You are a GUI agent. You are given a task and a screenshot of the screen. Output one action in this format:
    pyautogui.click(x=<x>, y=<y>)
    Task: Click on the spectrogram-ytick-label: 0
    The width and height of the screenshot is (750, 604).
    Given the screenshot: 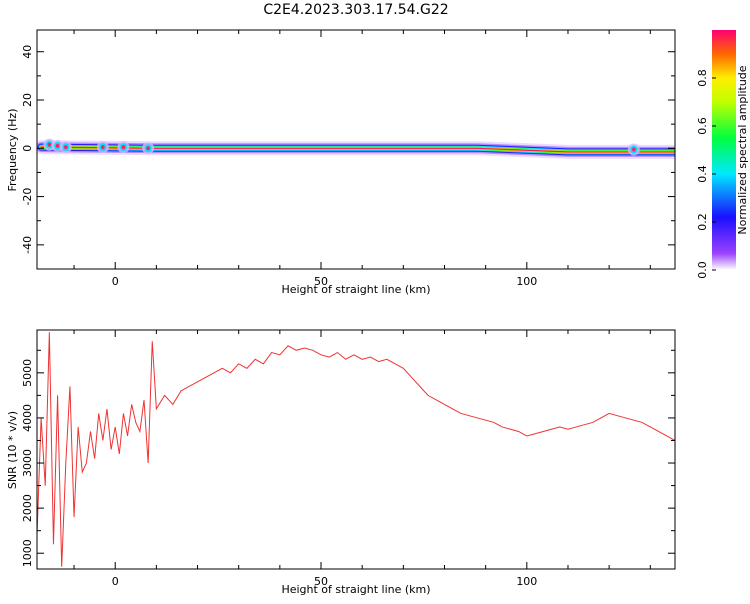 What is the action you would take?
    pyautogui.click(x=27, y=148)
    